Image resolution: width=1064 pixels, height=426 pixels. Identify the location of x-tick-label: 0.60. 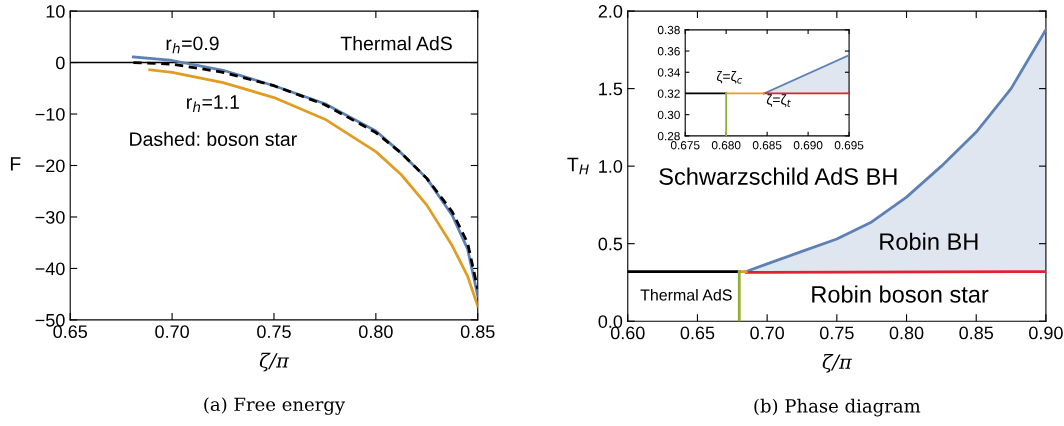
(627, 333).